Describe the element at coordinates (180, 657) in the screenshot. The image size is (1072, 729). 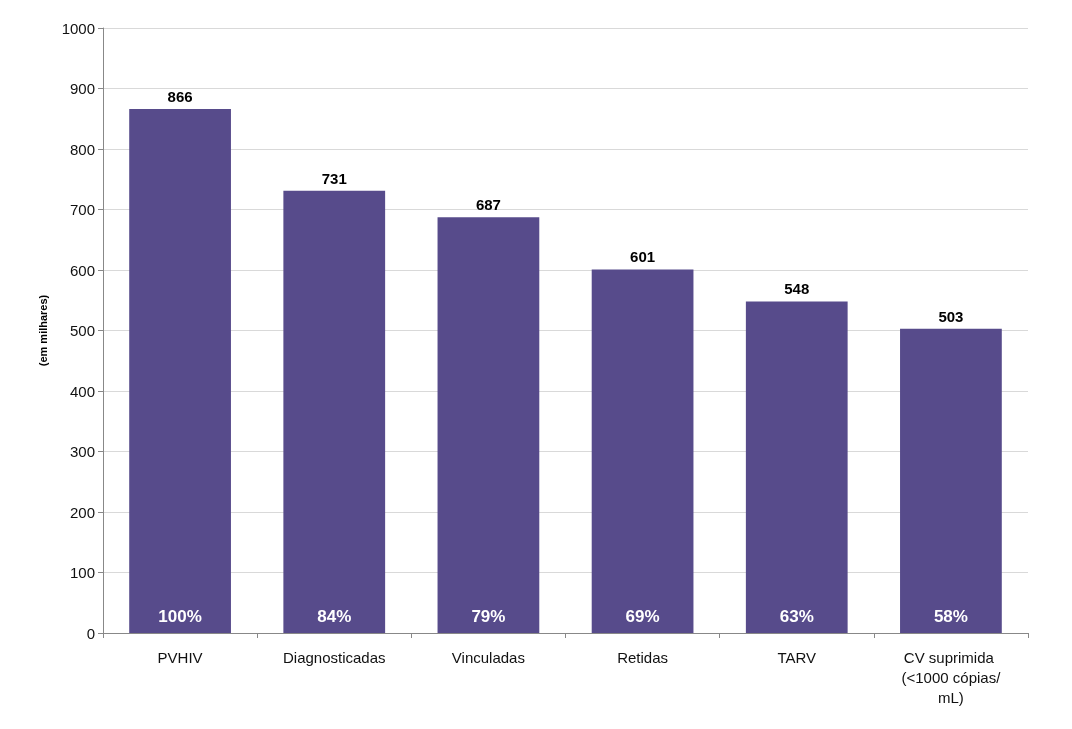
I see `x-tick-label: PVHIV` at that location.